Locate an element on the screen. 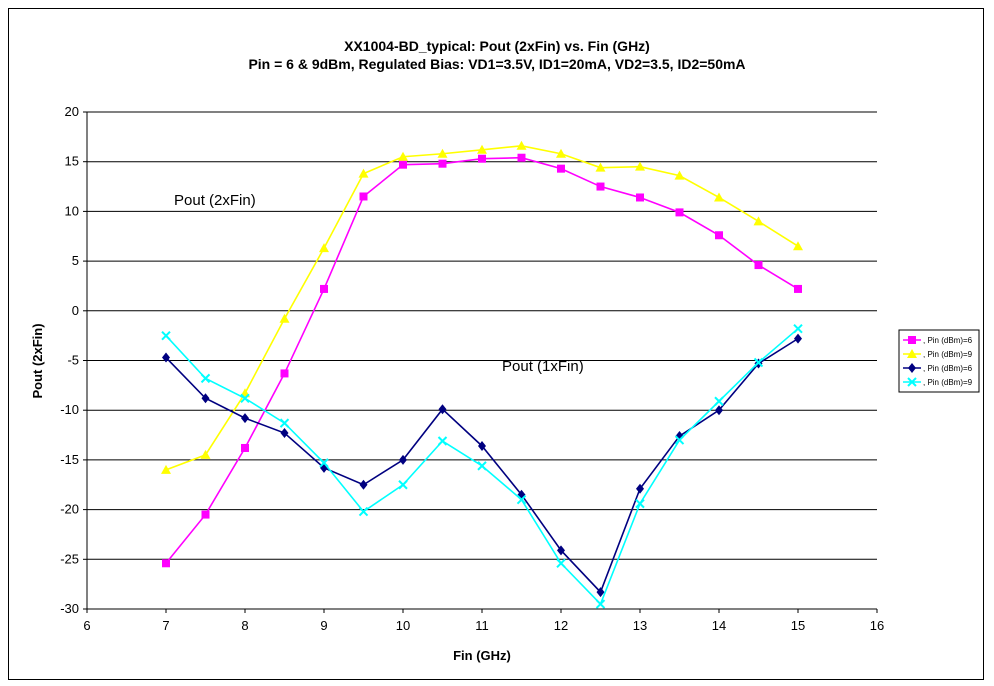  x-tick-label: 12 is located at coordinates (561, 625).